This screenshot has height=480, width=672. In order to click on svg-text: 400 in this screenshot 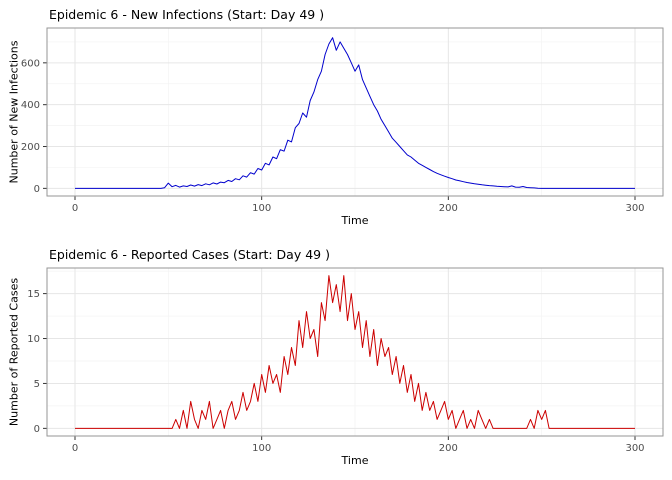, I will do `click(30, 105)`.